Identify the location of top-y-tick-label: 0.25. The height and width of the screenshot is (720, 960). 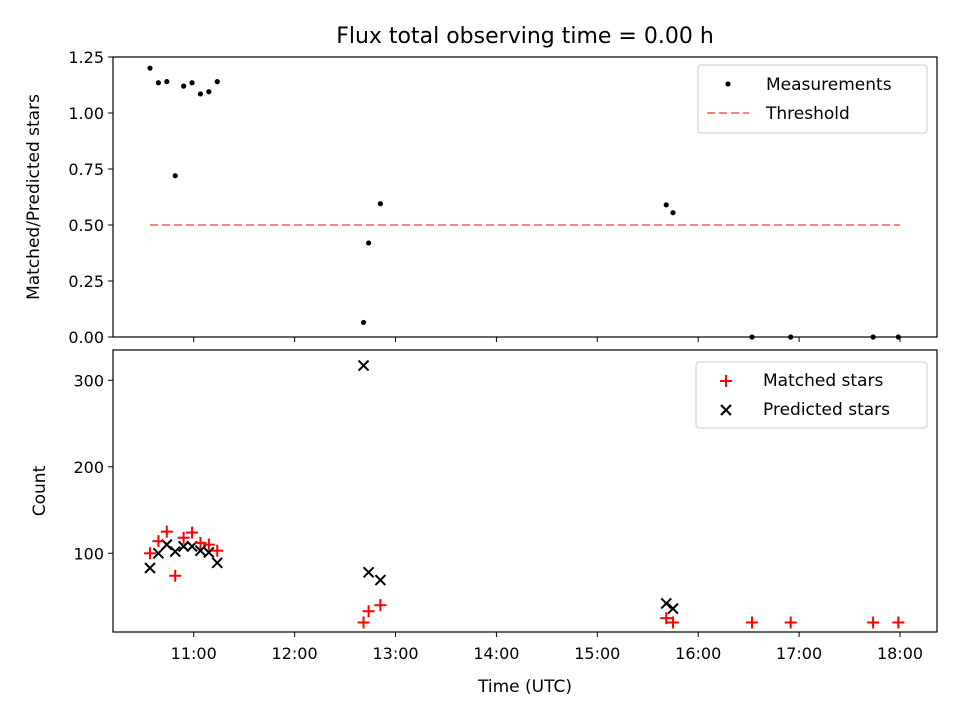
(86, 281).